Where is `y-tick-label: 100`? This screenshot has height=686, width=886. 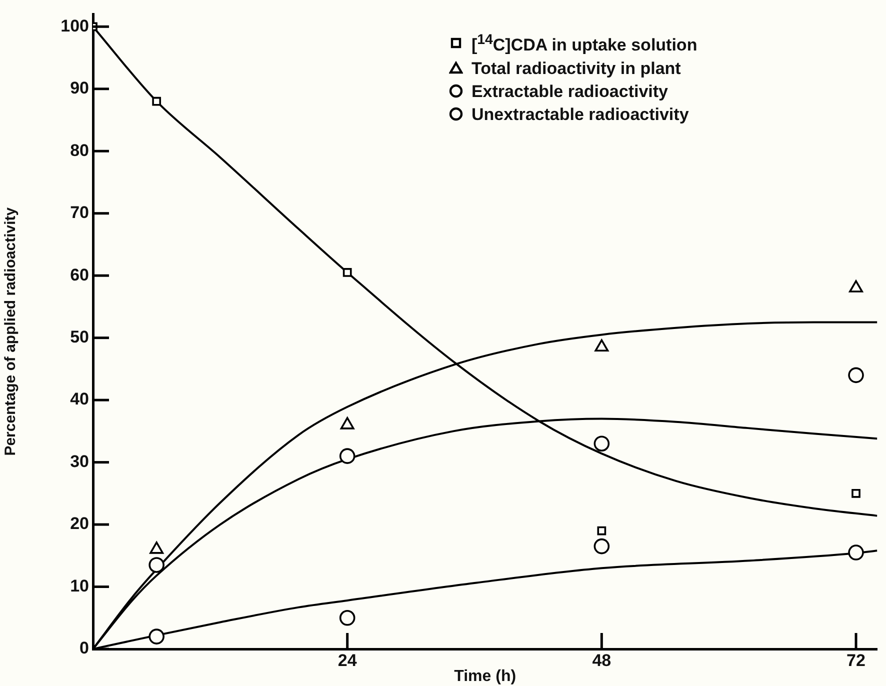
y-tick-label: 100 is located at coordinates (74, 26).